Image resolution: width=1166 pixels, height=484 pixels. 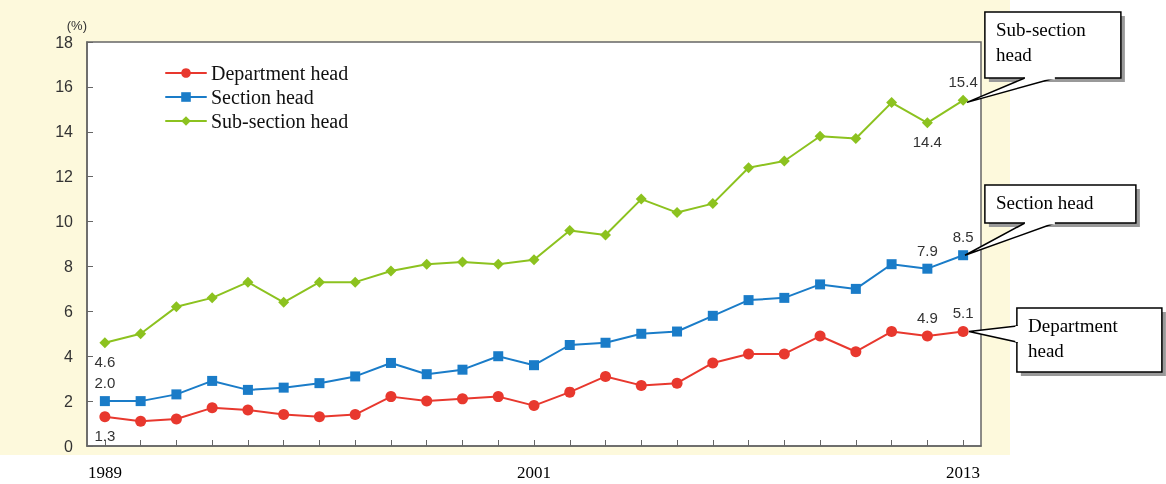 I want to click on y-tick-label: 10, so click(x=64, y=222).